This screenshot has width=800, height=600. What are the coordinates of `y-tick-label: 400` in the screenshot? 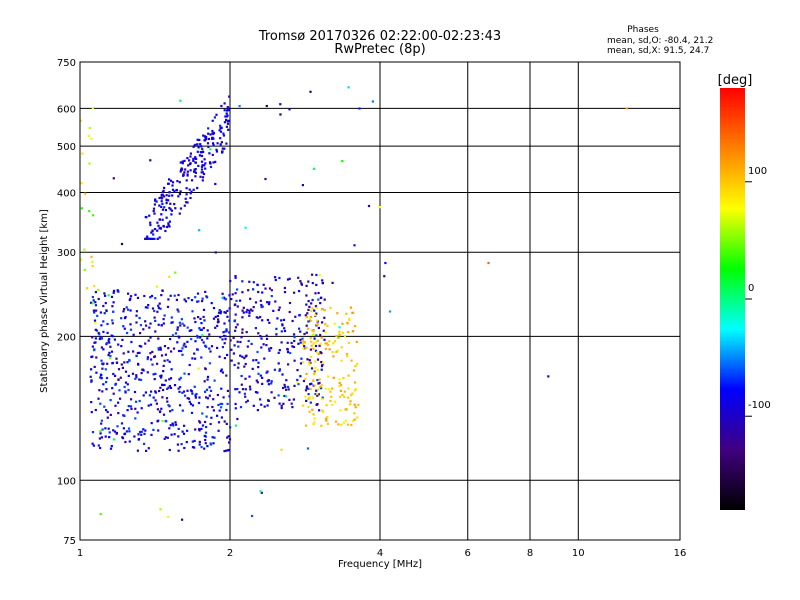 It's located at (66, 193).